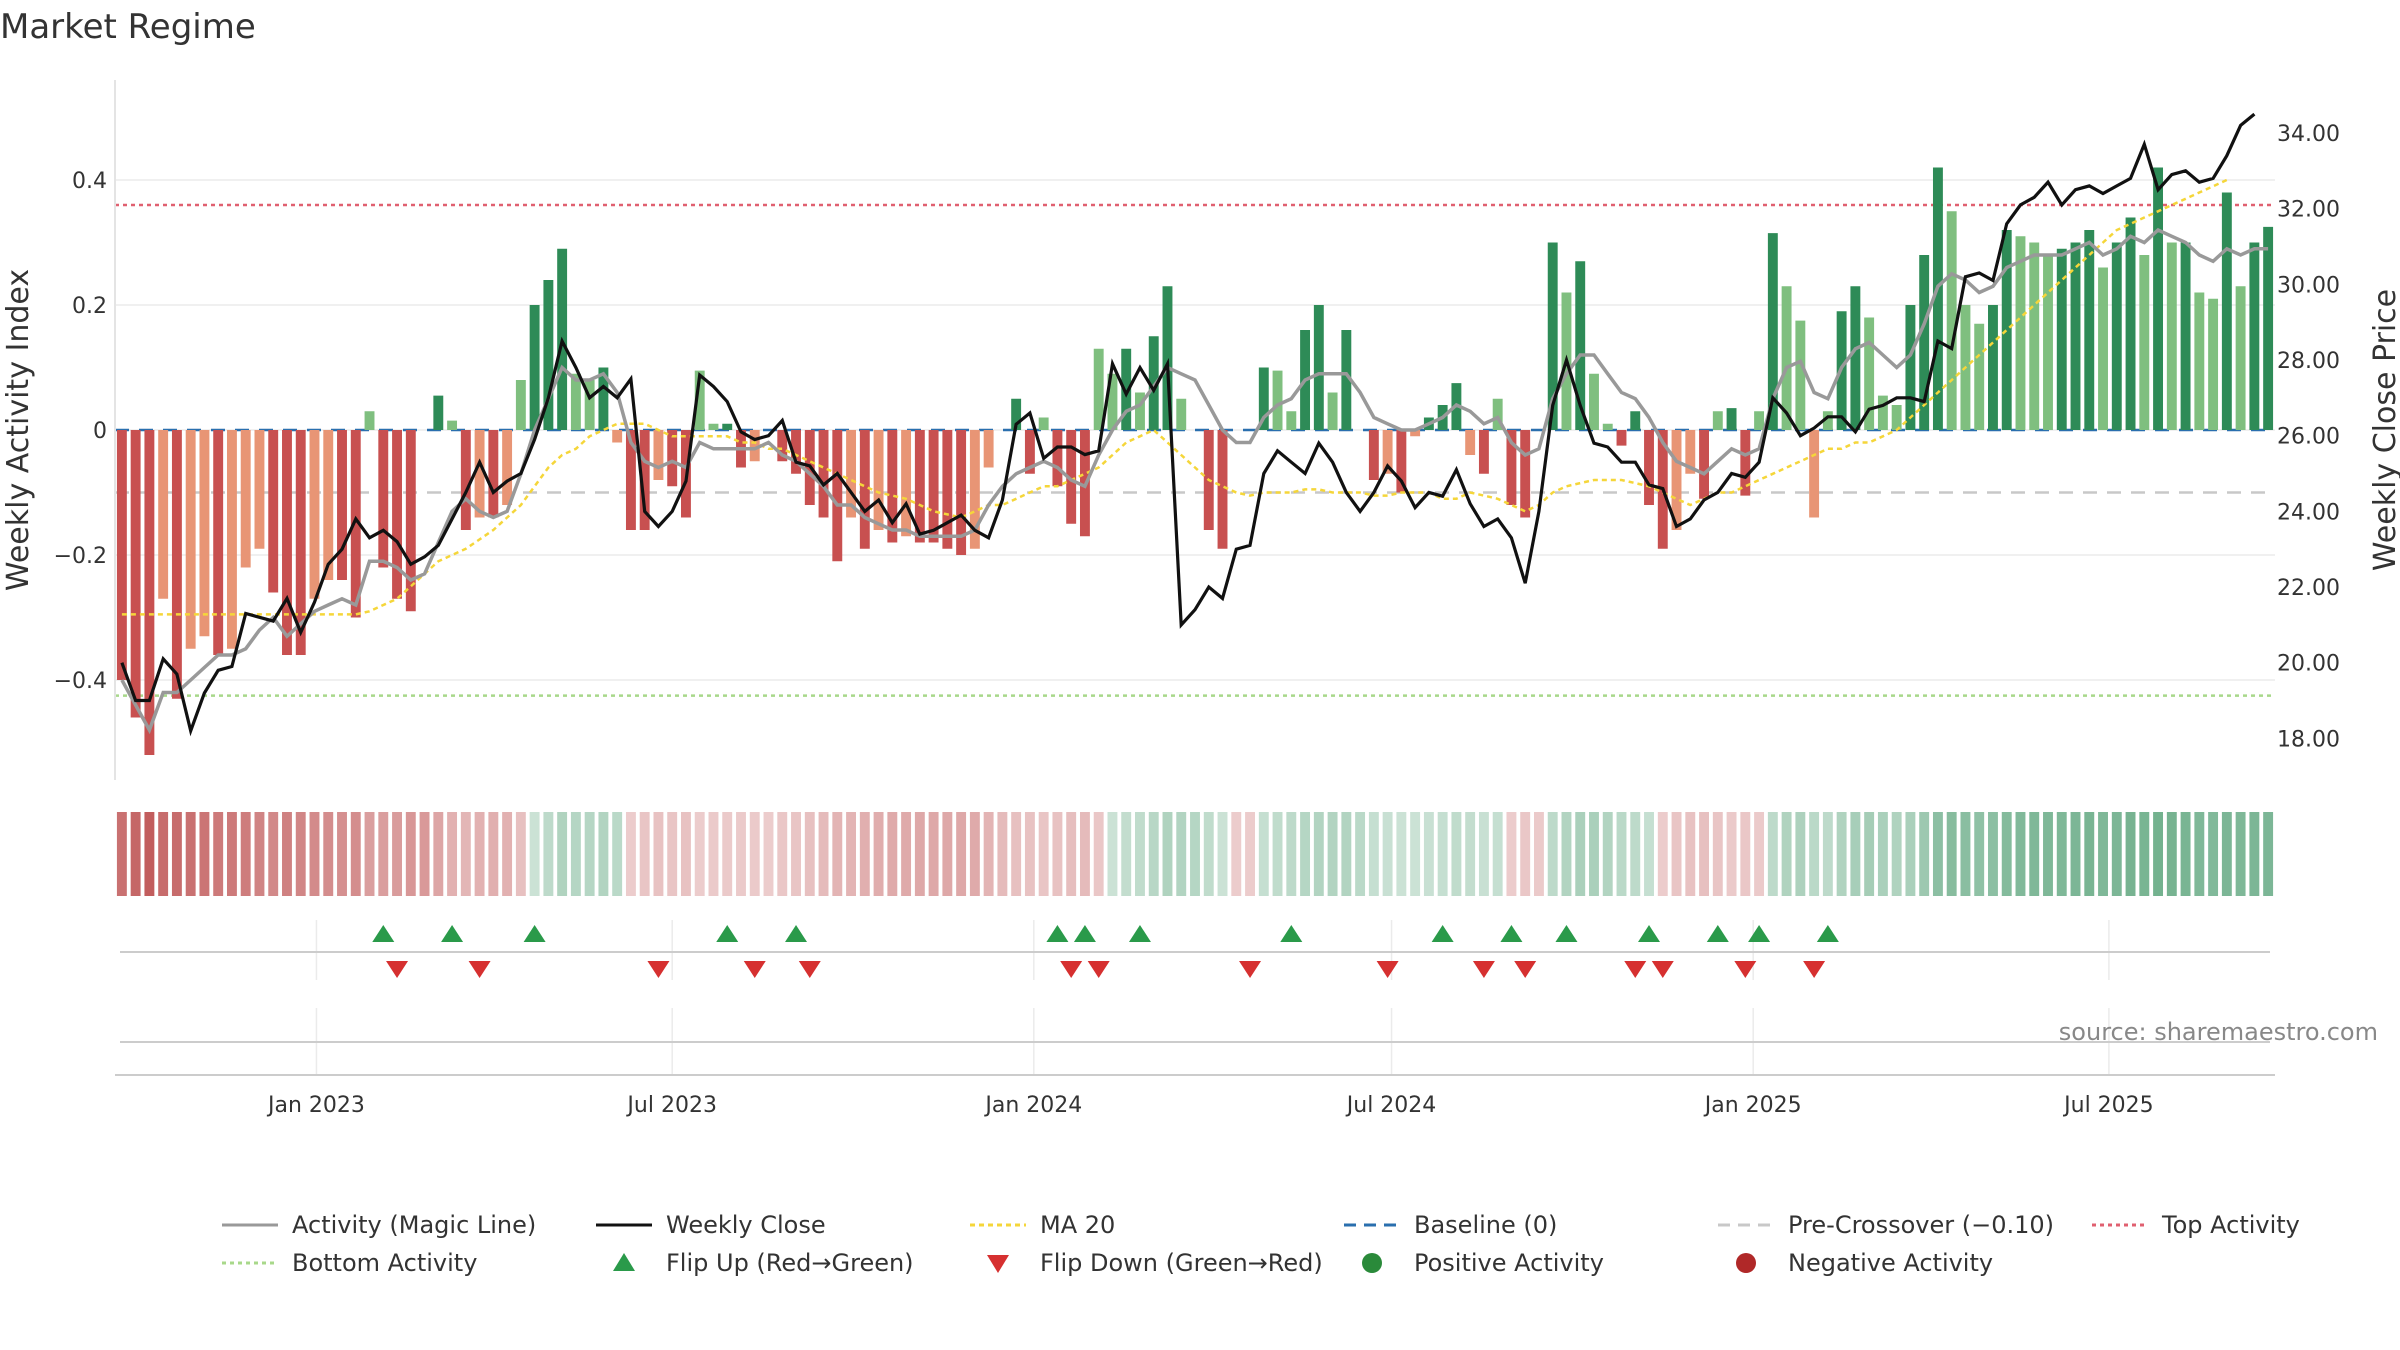 Image resolution: width=2400 pixels, height=1350 pixels. Describe the element at coordinates (2308, 739) in the screenshot. I see `y-right-tick-label: 18.00` at that location.